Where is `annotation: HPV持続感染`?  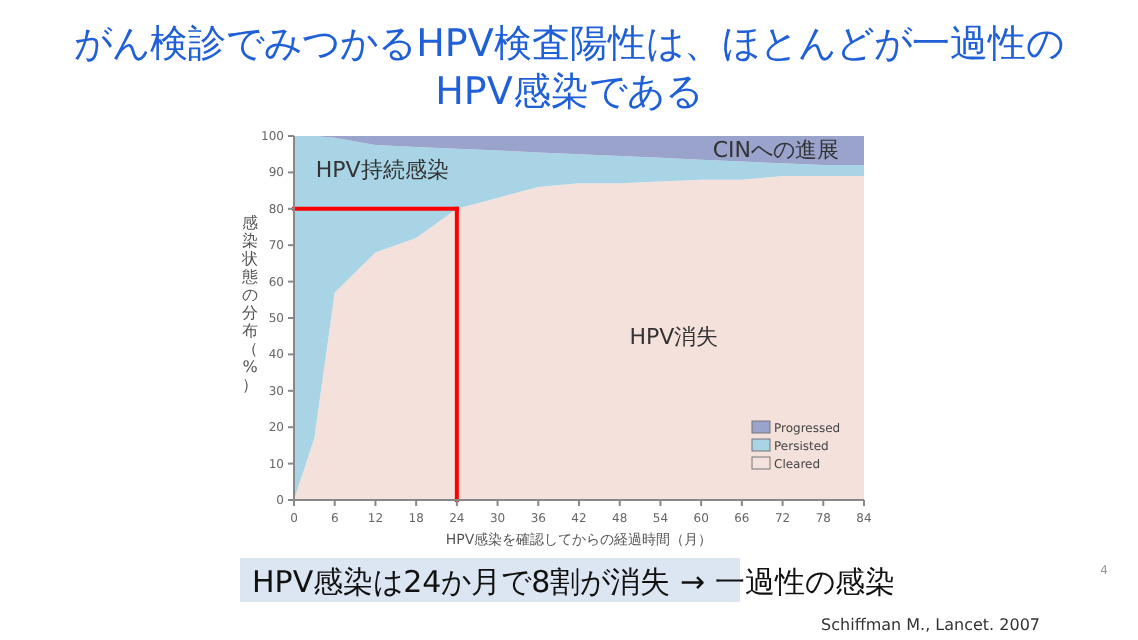 annotation: HPV持続感染 is located at coordinates (382, 169).